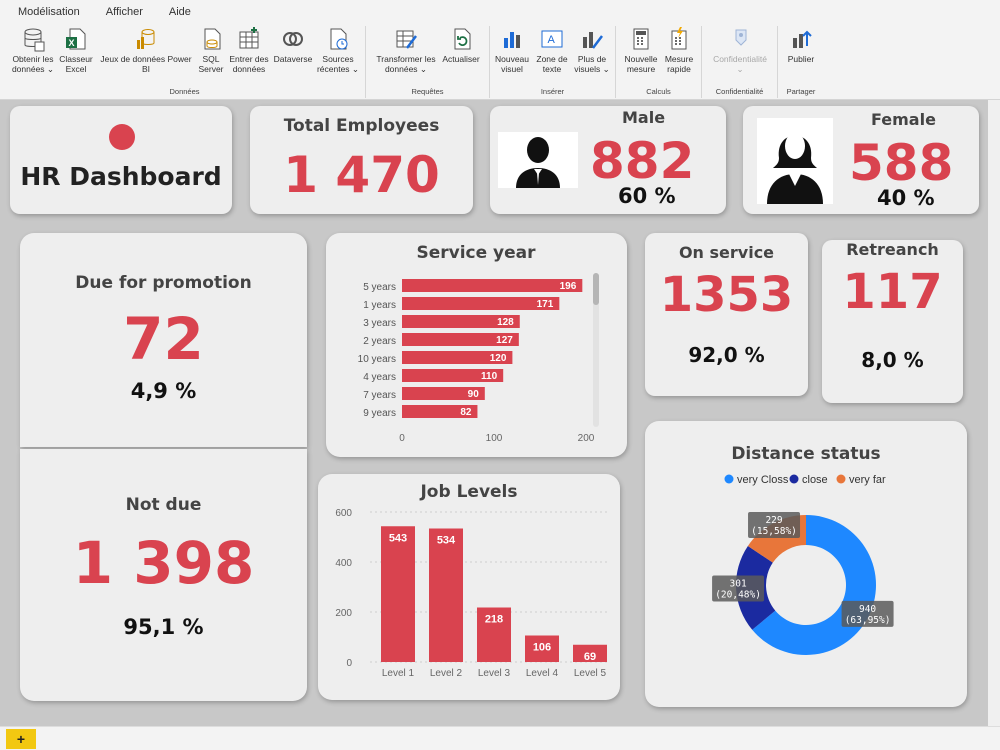 The width and height of the screenshot is (1000, 750). What do you see at coordinates (726, 355) in the screenshot?
I see `on-service-percentage: 92,0 %` at bounding box center [726, 355].